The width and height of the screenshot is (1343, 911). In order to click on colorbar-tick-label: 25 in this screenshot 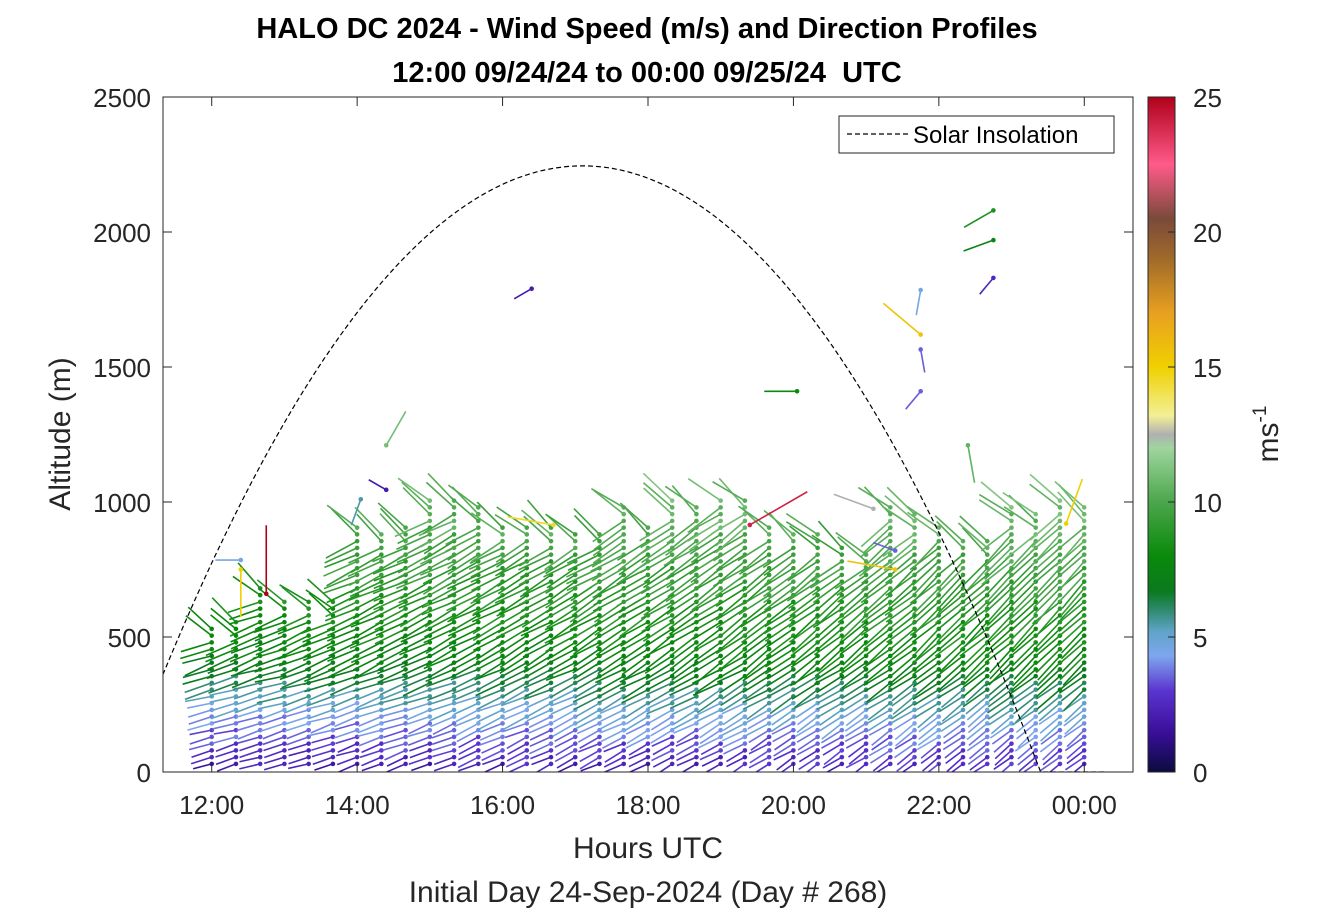, I will do `click(1207, 98)`.